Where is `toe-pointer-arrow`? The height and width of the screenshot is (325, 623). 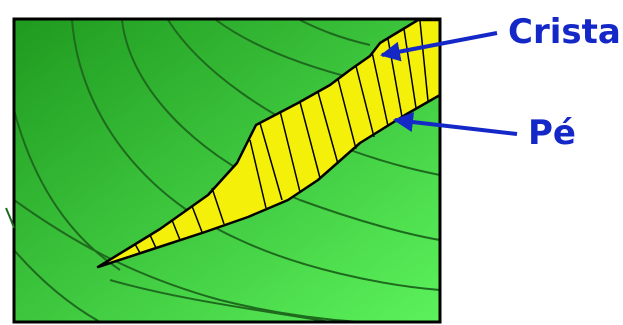 toe-pointer-arrow is located at coordinates (455, 124).